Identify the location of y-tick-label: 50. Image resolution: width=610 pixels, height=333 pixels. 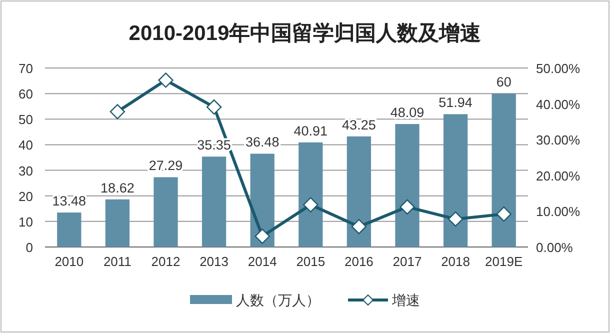
(25, 120).